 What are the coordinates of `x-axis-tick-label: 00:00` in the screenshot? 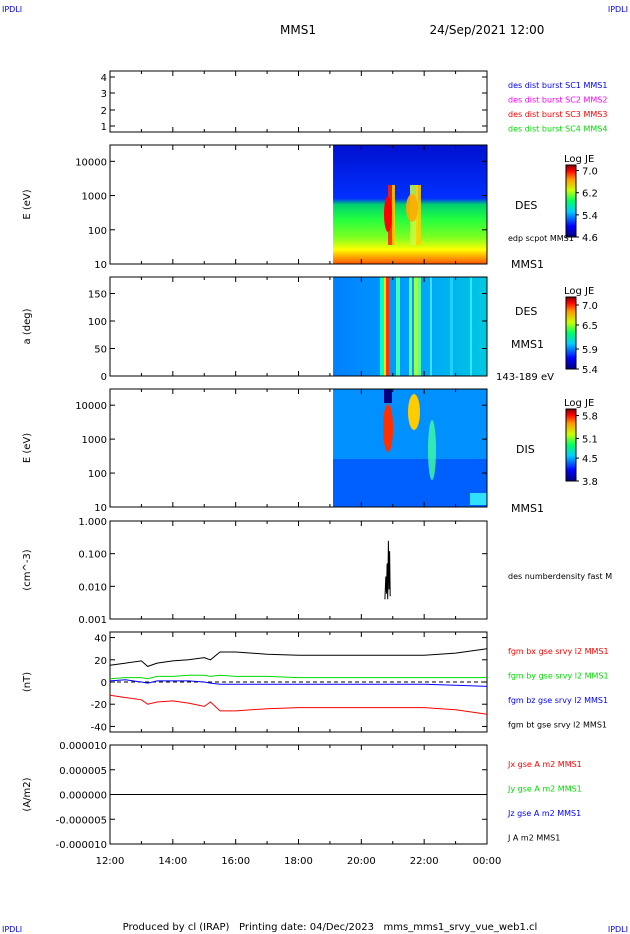 It's located at (487, 861).